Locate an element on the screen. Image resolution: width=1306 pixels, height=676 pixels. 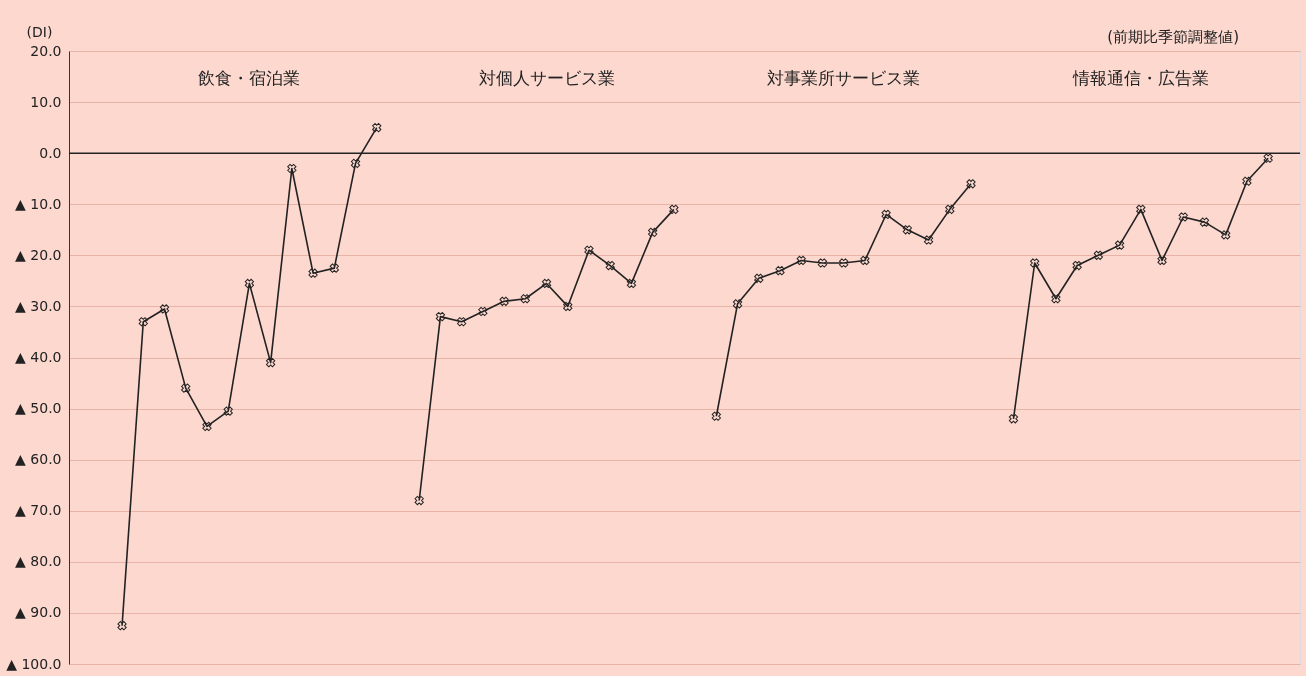
y-axis-title: (DI) is located at coordinates (39, 31).